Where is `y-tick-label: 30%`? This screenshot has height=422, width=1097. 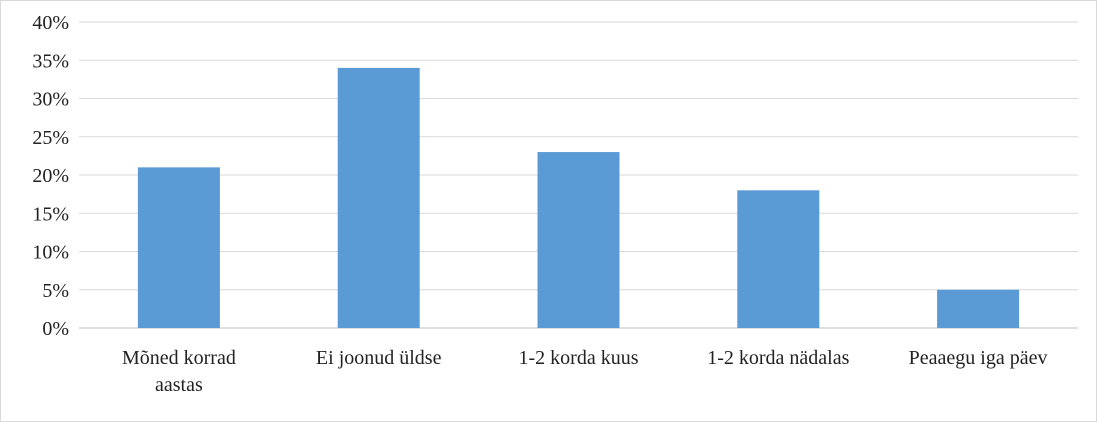 y-tick-label: 30% is located at coordinates (50, 100).